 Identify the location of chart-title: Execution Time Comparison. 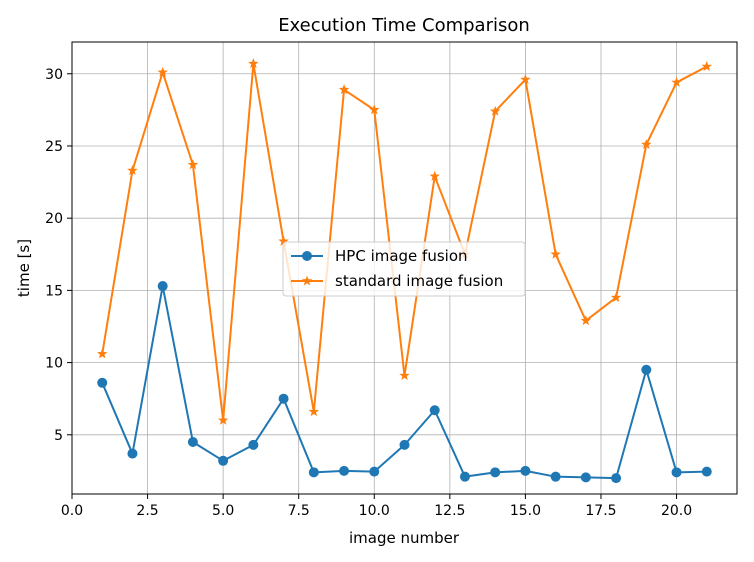
(404, 25).